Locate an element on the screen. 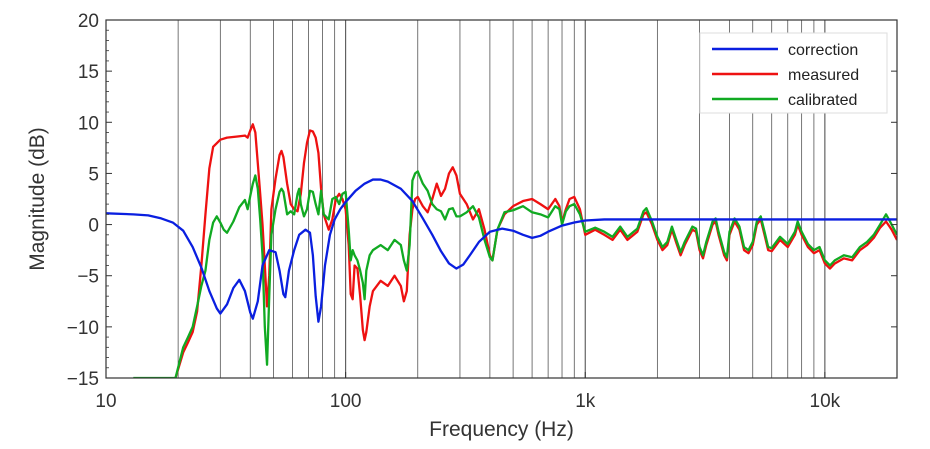  y-tick-label: −15 is located at coordinates (83, 379).